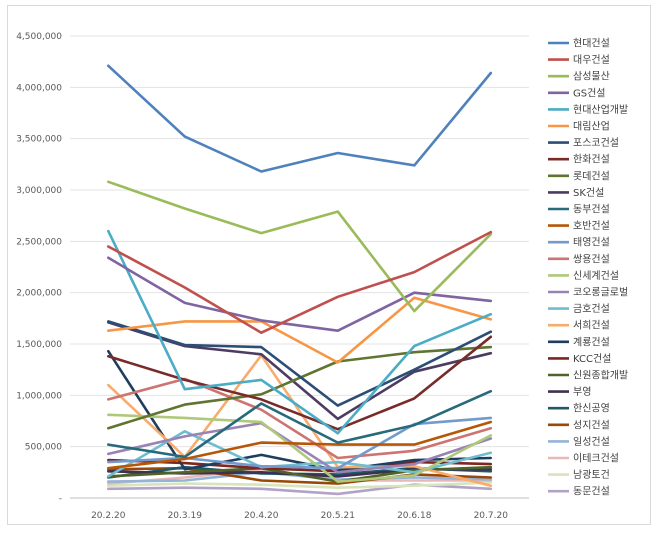 The image size is (660, 535). I want to click on legend-item: 롯데건설, so click(579, 176).